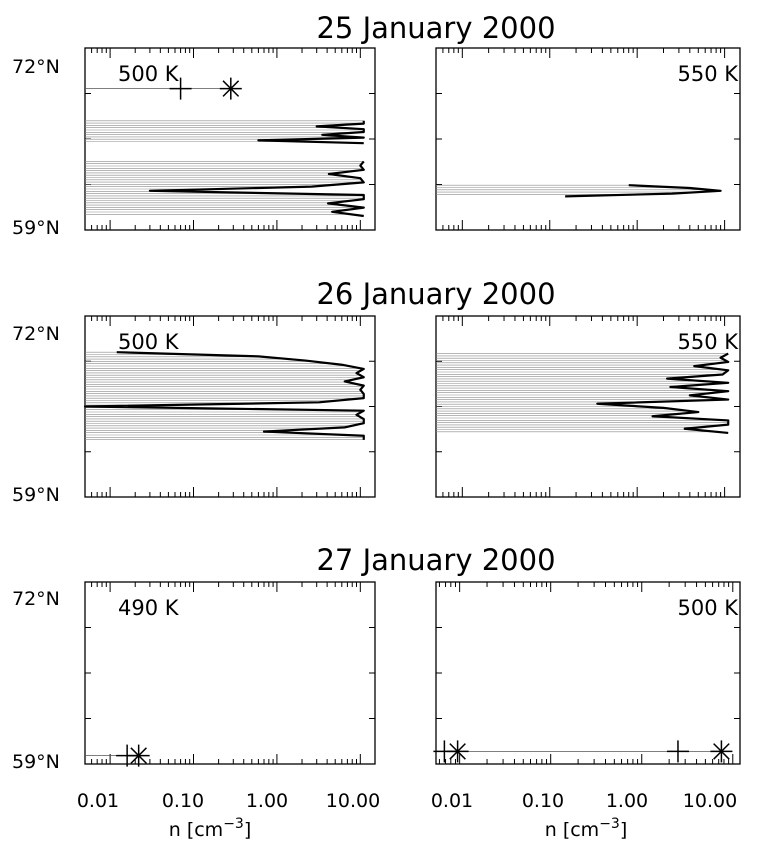 This screenshot has width=762, height=846. I want to click on ytick-bottom-row2: 59°N, so click(36, 495).